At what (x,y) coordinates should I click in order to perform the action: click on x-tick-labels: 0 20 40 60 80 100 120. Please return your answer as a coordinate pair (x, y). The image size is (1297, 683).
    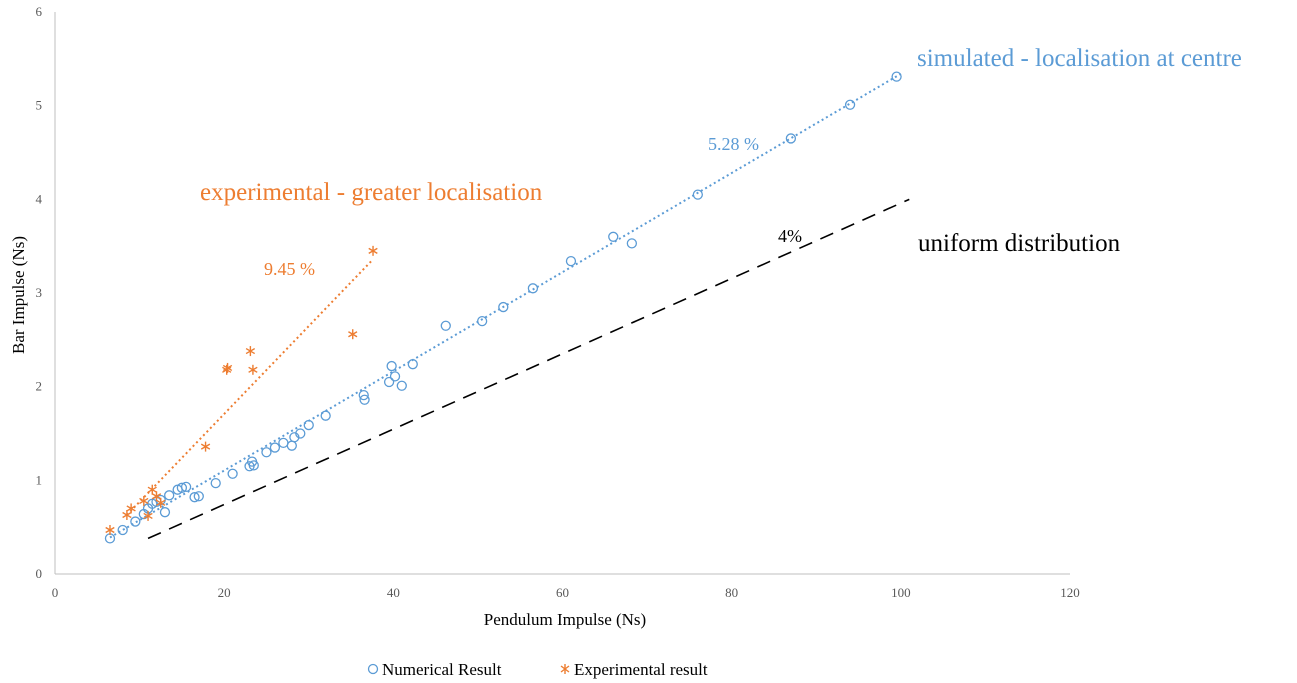
    Looking at the image, I should click on (566, 592).